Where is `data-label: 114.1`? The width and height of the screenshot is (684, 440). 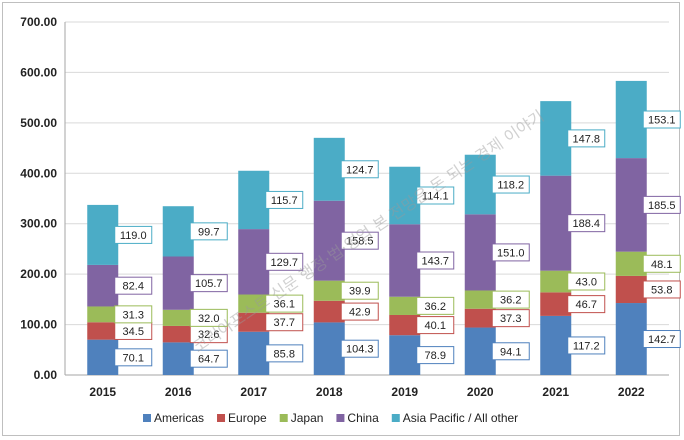 data-label: 114.1 is located at coordinates (435, 196).